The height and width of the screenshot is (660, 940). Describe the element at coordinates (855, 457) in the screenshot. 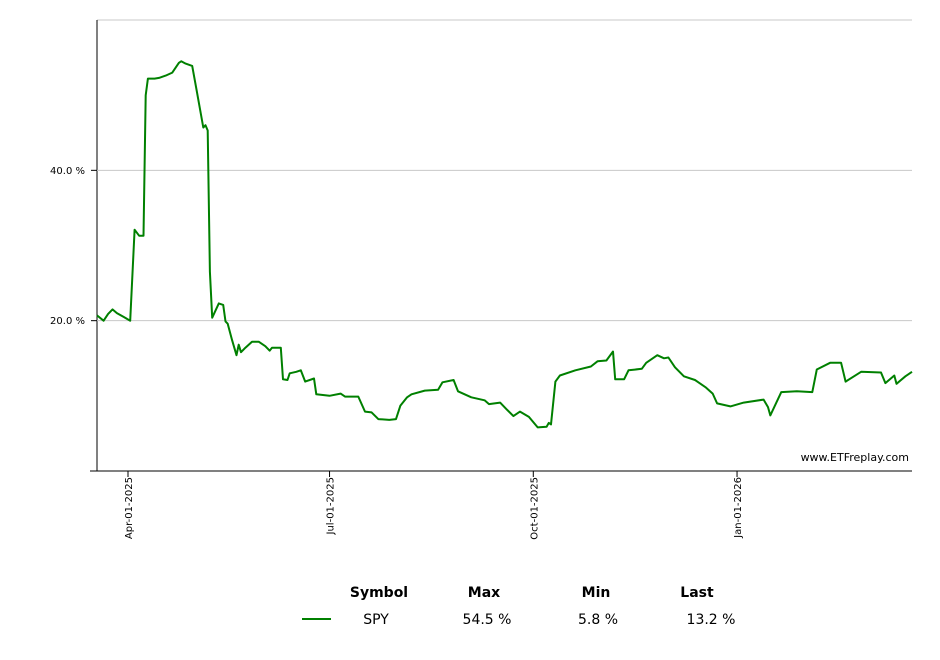

I see `watermark: www.ETFreplay.com` at that location.